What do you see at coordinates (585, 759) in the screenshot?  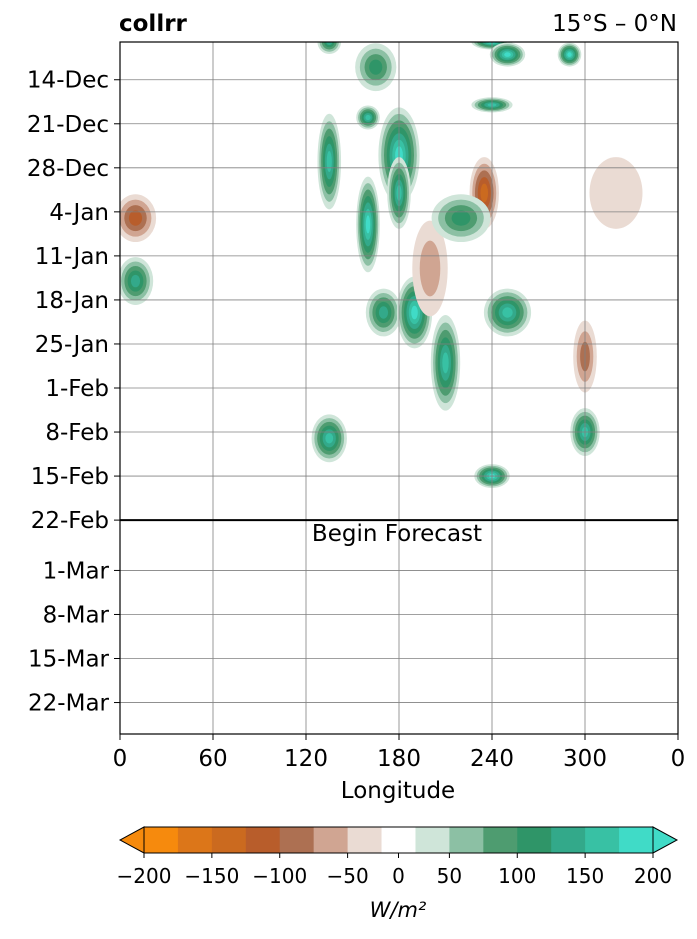 I see `x-tick-label: 300` at bounding box center [585, 759].